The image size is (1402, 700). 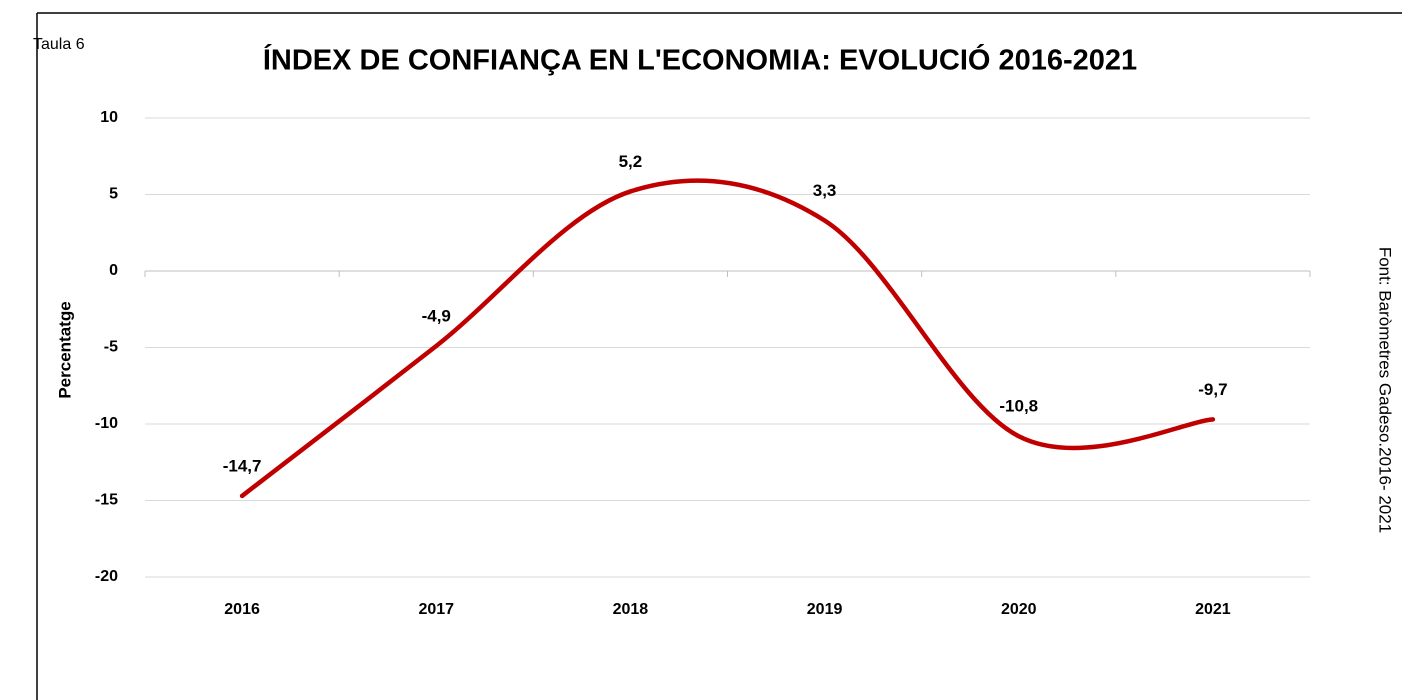 I want to click on annotation: Taula 6, so click(x=59, y=44).